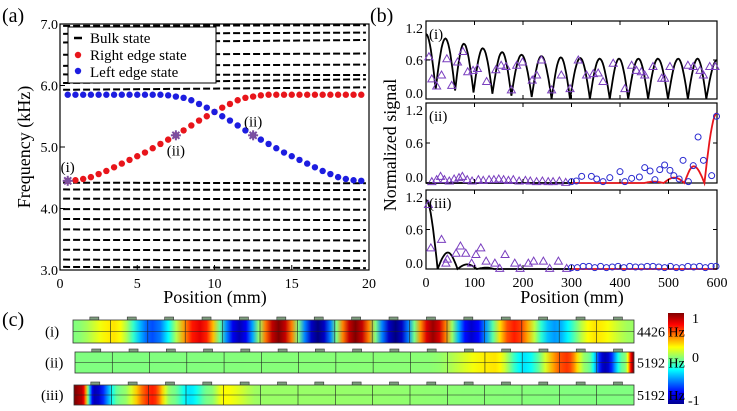  What do you see at coordinates (440, 204) in the screenshot?
I see `subplot-label: (iii)` at bounding box center [440, 204].